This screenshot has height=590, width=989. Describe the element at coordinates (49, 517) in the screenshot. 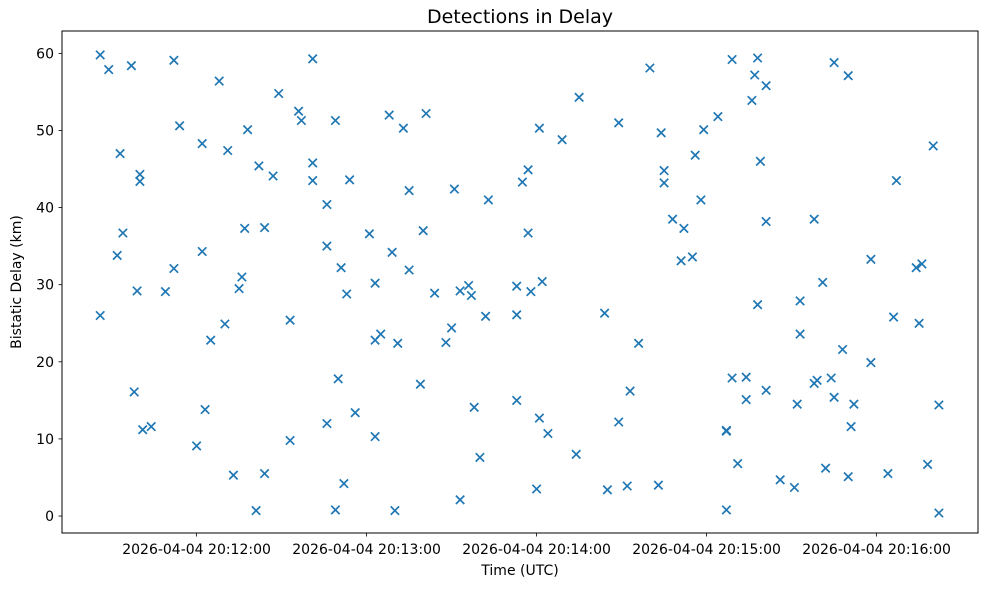

I see `y-tick-label: 0` at that location.